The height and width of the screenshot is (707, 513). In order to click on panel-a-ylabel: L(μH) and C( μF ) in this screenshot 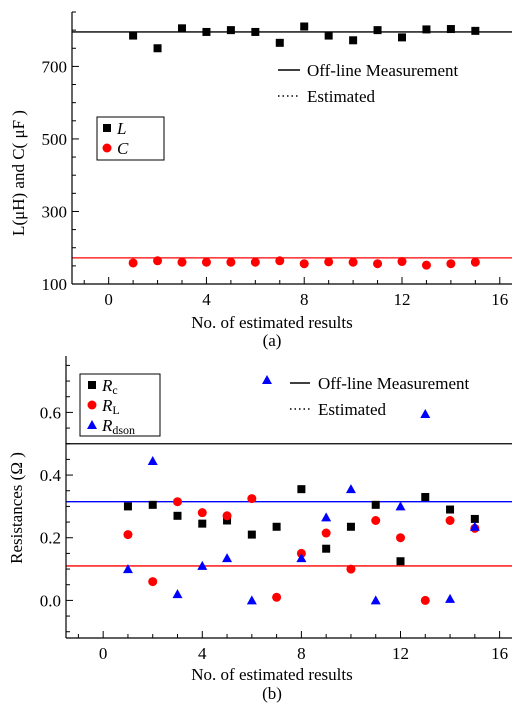, I will do `click(18, 173)`.